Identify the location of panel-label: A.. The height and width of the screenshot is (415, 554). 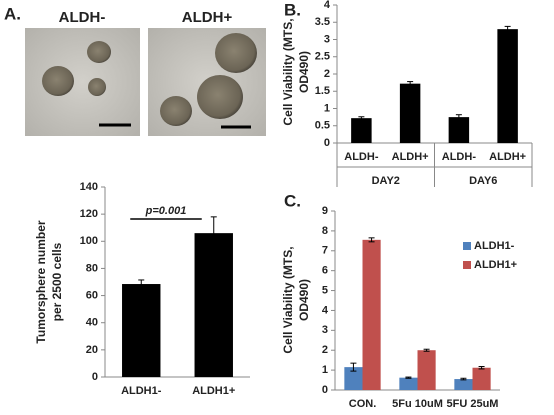
(12, 13).